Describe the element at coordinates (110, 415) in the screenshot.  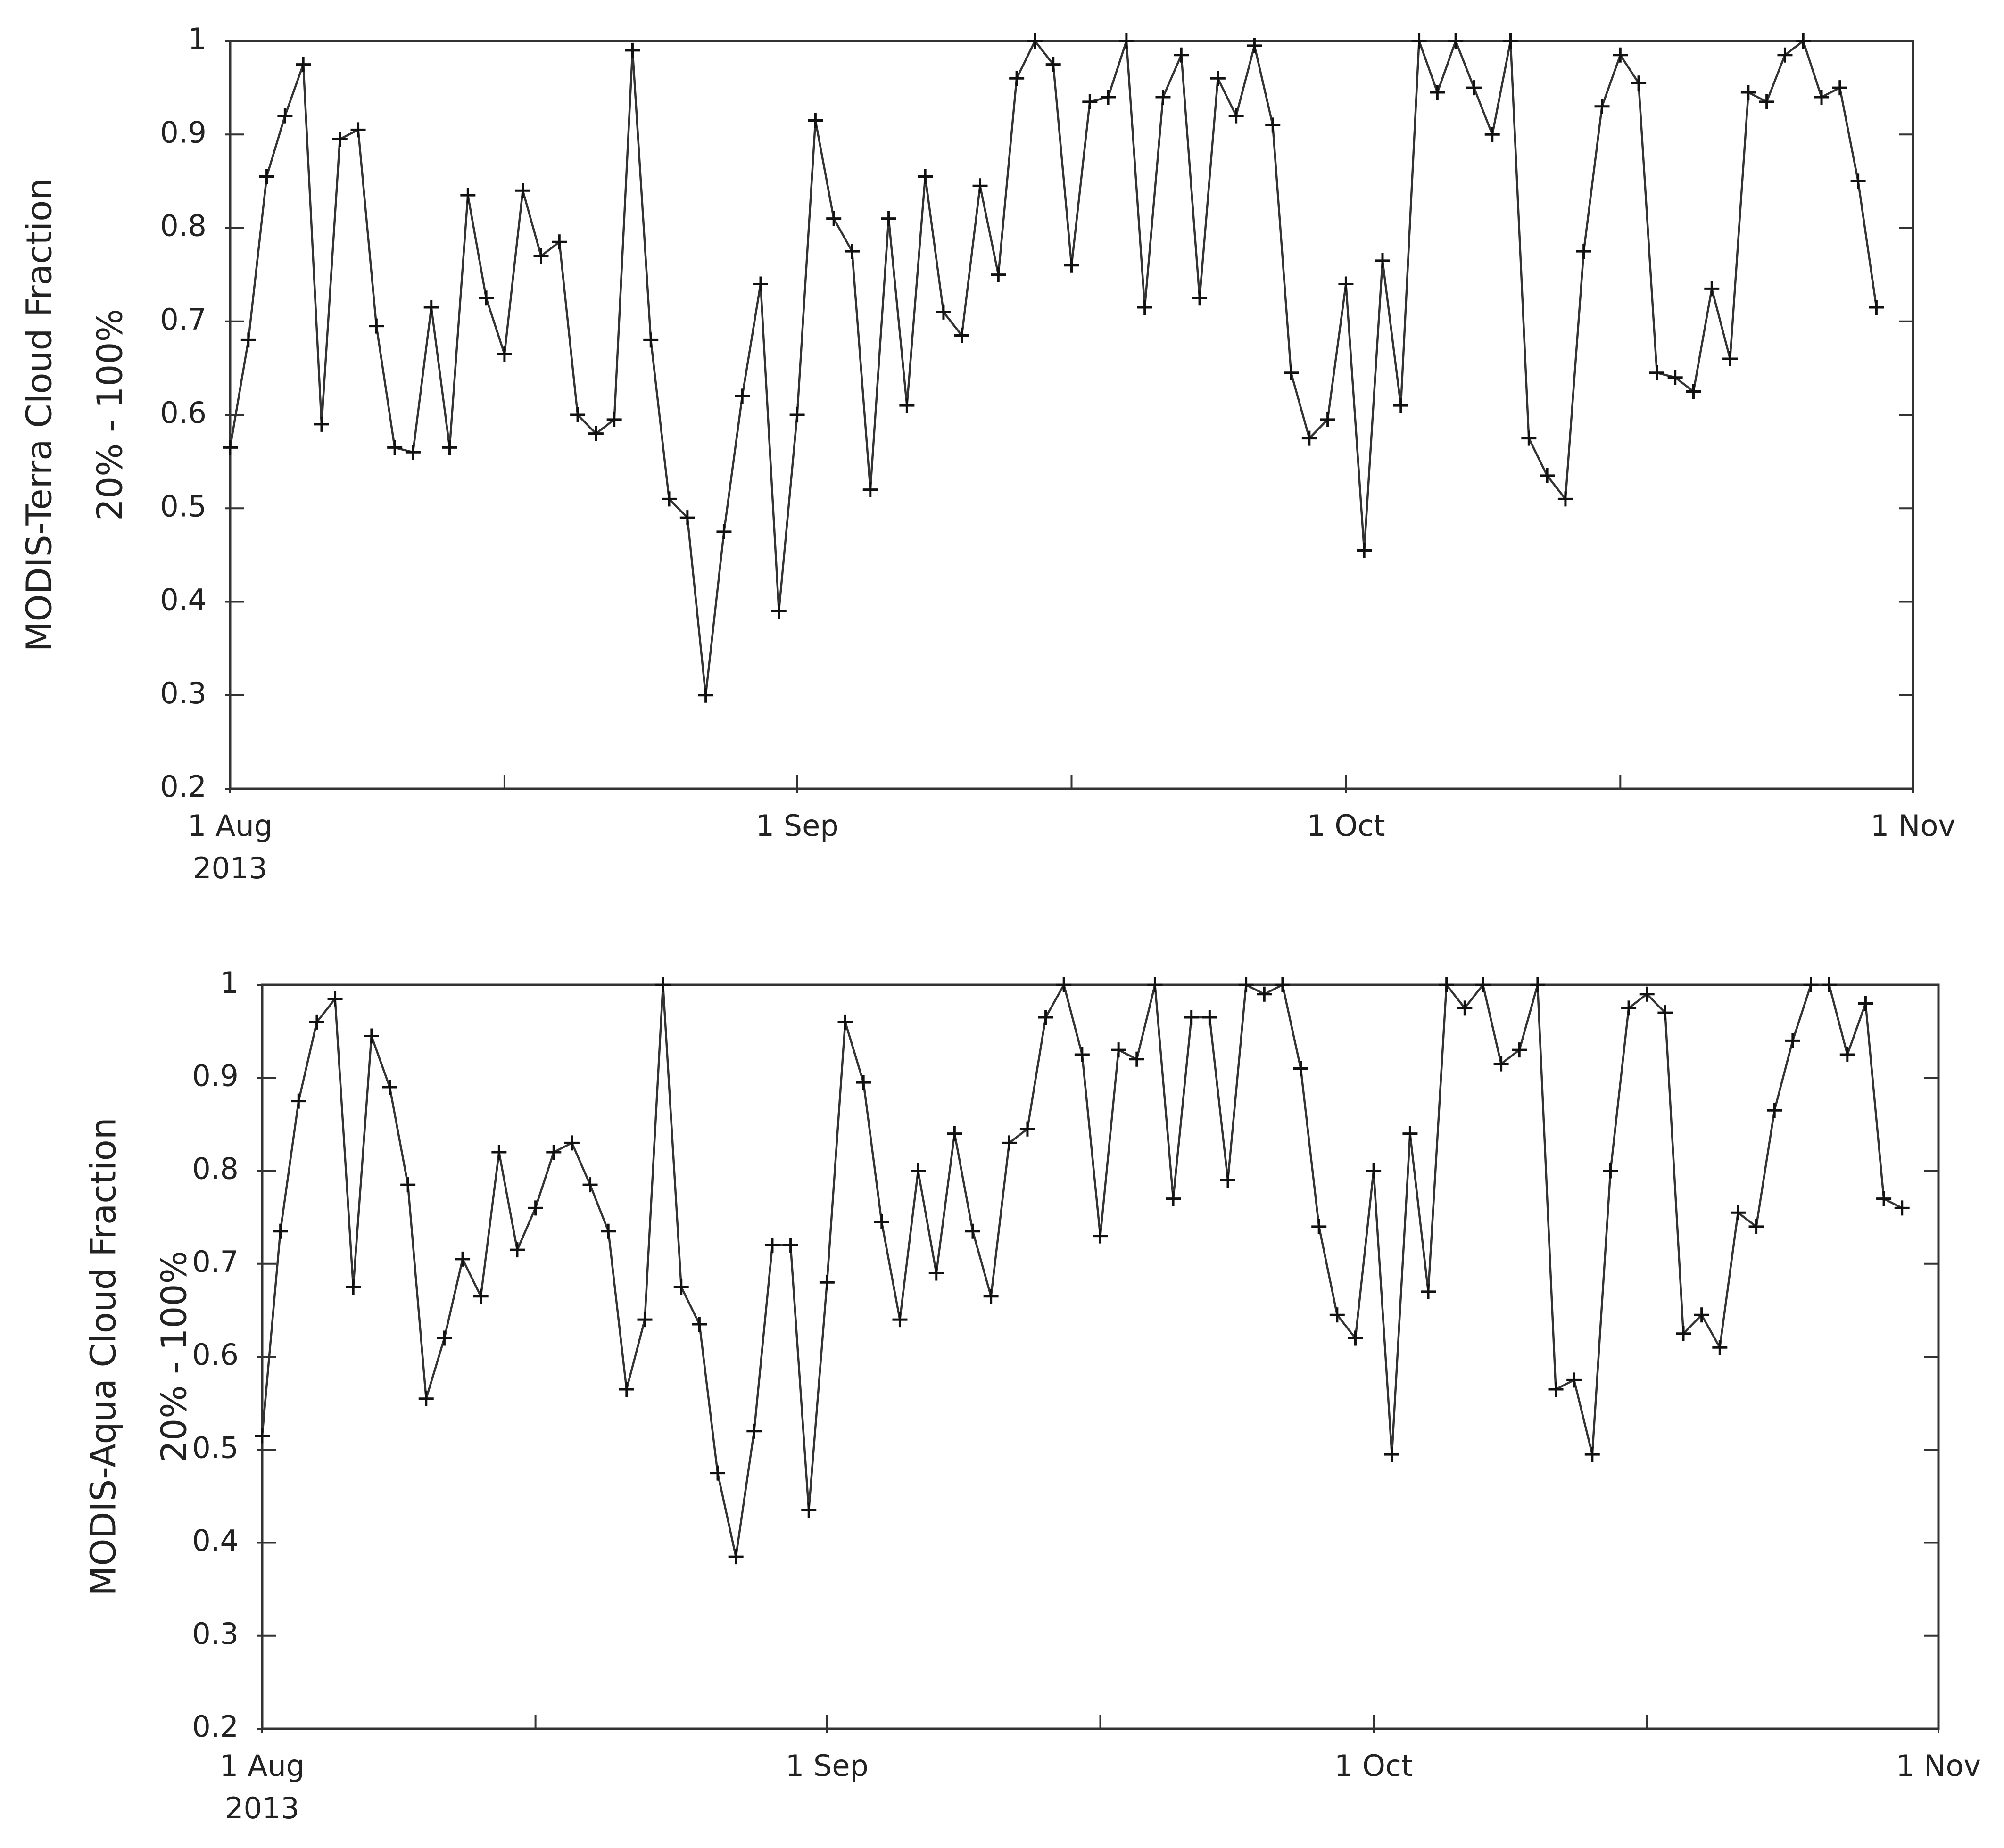
I see `y-axis-label: 20% - 100%` at that location.